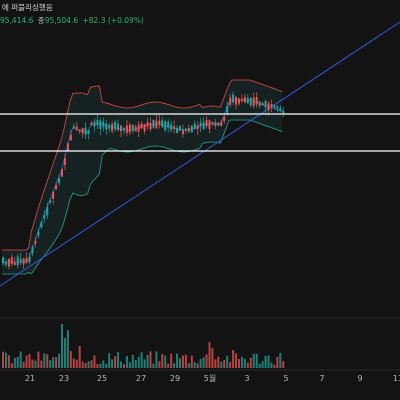 The width and height of the screenshot is (400, 400). What do you see at coordinates (285, 378) in the screenshot?
I see `x-tick-label: 5` at bounding box center [285, 378].